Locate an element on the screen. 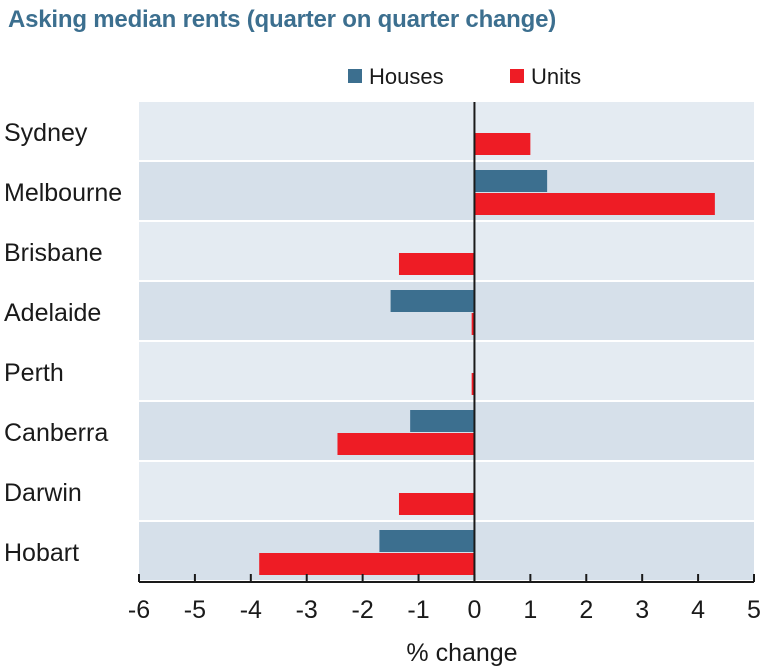  x-tick-label: 1 is located at coordinates (530, 610).